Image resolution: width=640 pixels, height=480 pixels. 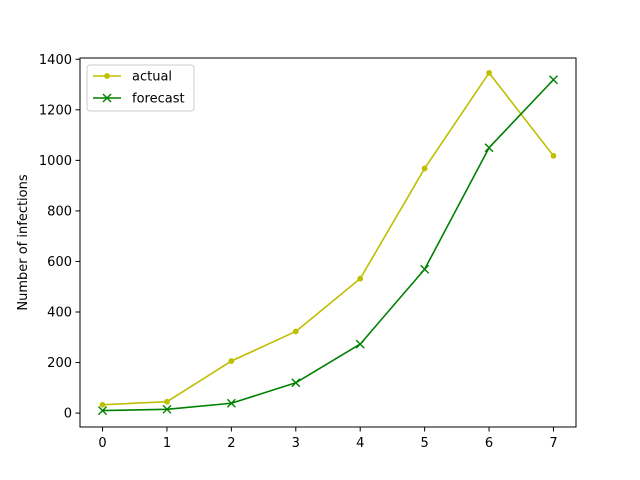 What do you see at coordinates (55, 60) in the screenshot?
I see `y-tick-label: 1400` at bounding box center [55, 60].